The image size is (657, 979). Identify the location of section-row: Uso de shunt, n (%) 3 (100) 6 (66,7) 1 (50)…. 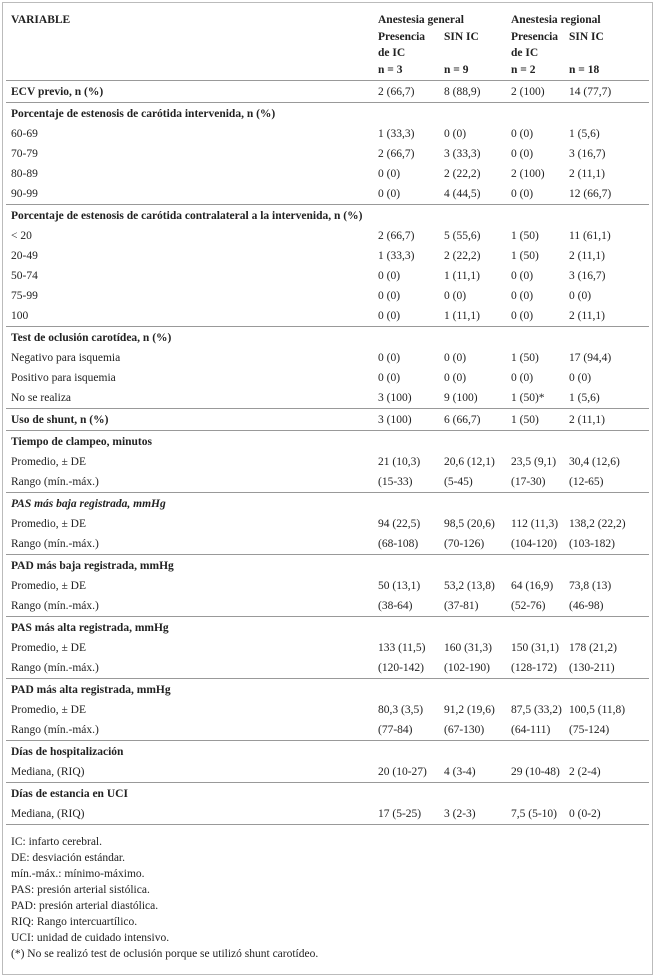
(327, 419).